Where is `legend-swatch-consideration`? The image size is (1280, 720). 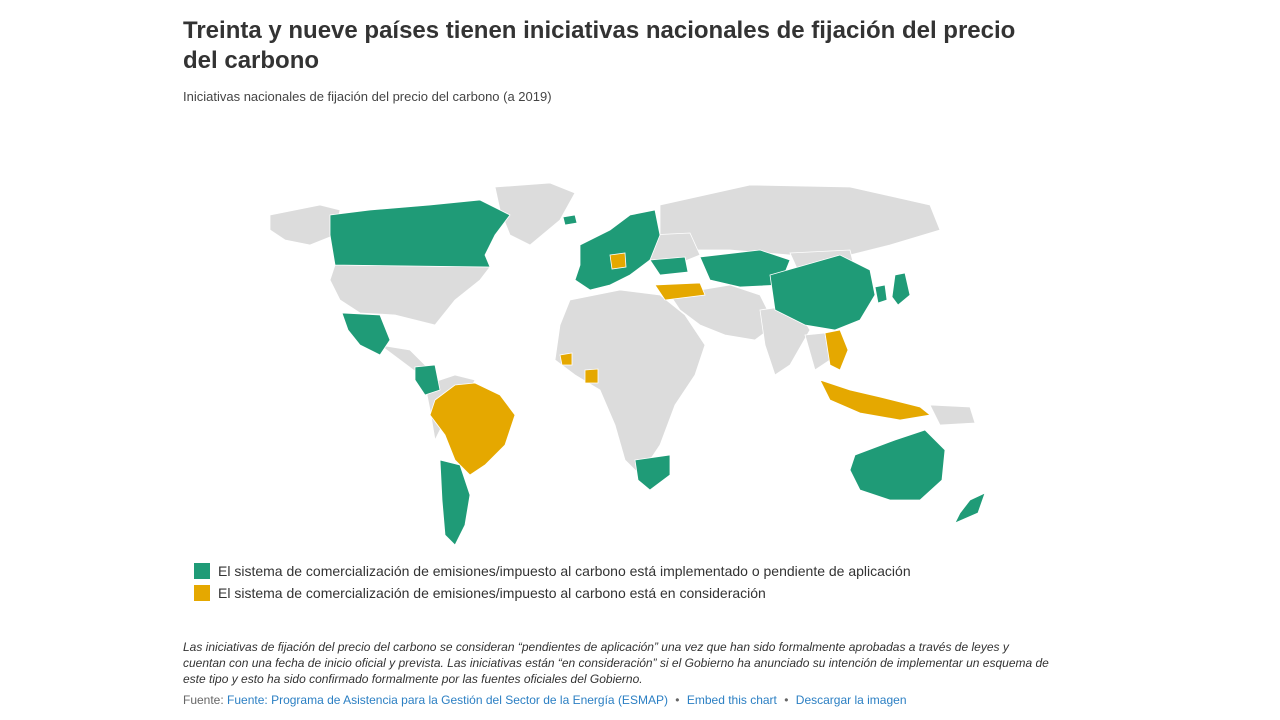 legend-swatch-consideration is located at coordinates (202, 593).